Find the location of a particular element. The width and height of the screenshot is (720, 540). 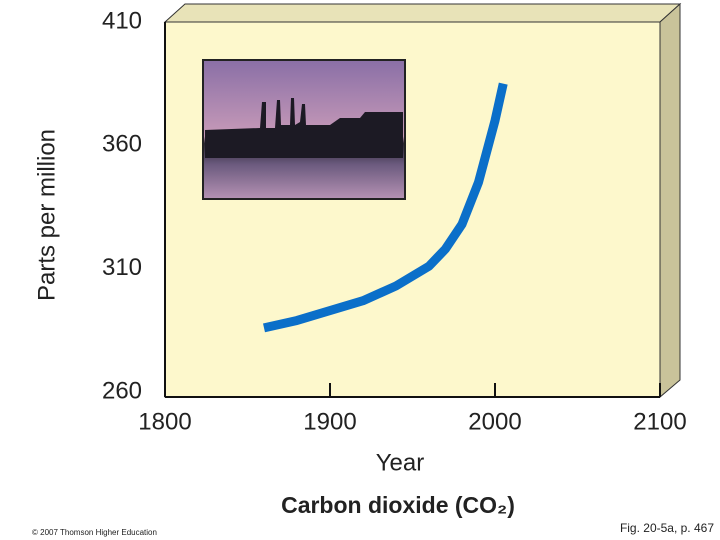

x-tick-label: 1900 is located at coordinates (329, 421).